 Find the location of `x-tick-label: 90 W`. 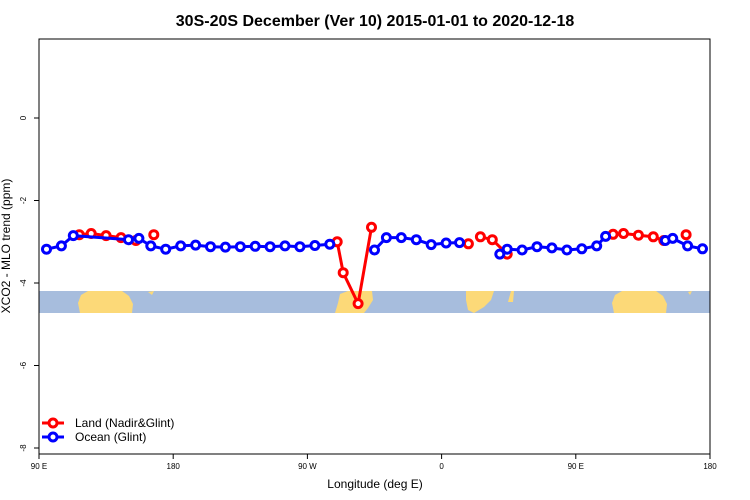

x-tick-label: 90 W is located at coordinates (307, 466).